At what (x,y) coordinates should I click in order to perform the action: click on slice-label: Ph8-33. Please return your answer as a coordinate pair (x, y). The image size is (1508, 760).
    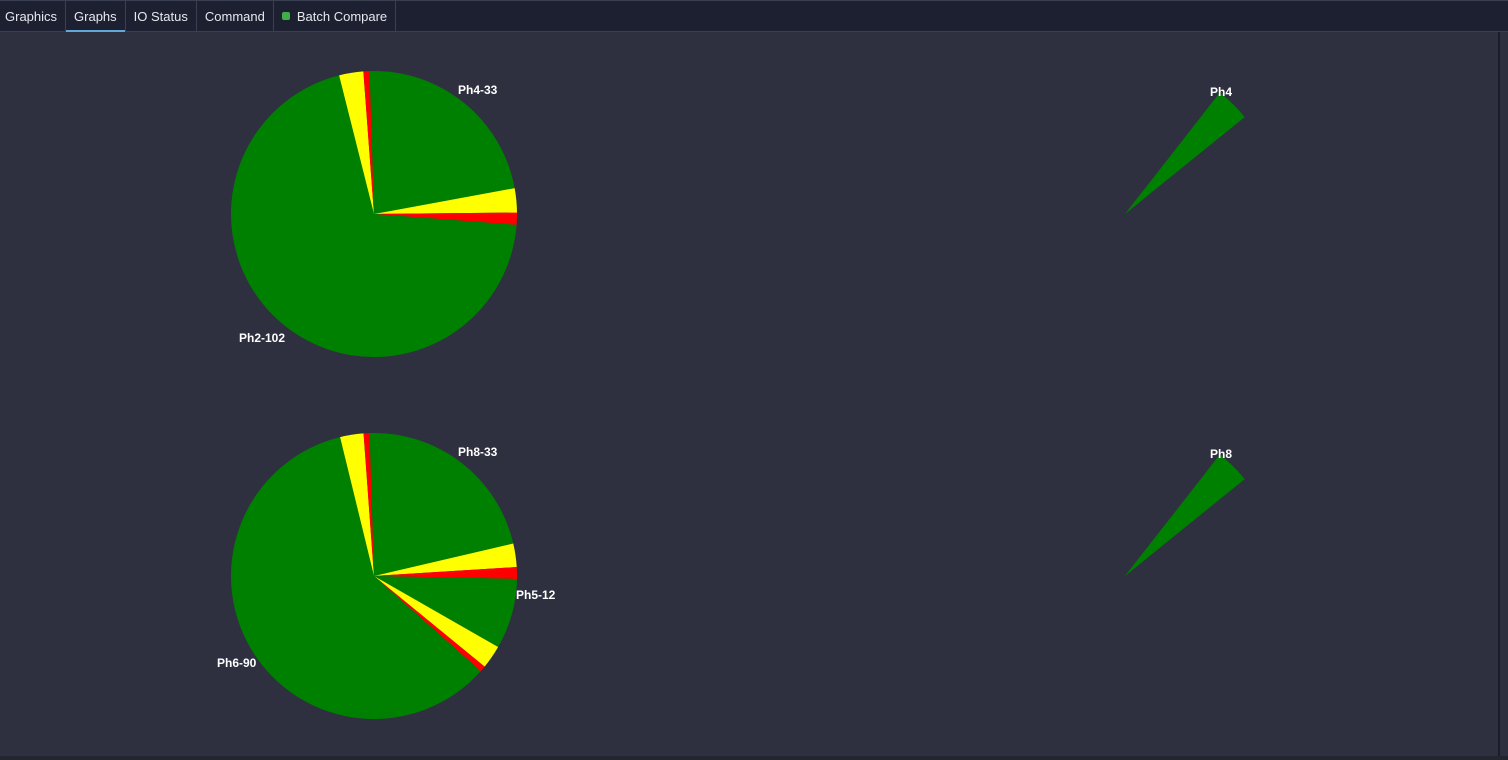
    Looking at the image, I should click on (478, 452).